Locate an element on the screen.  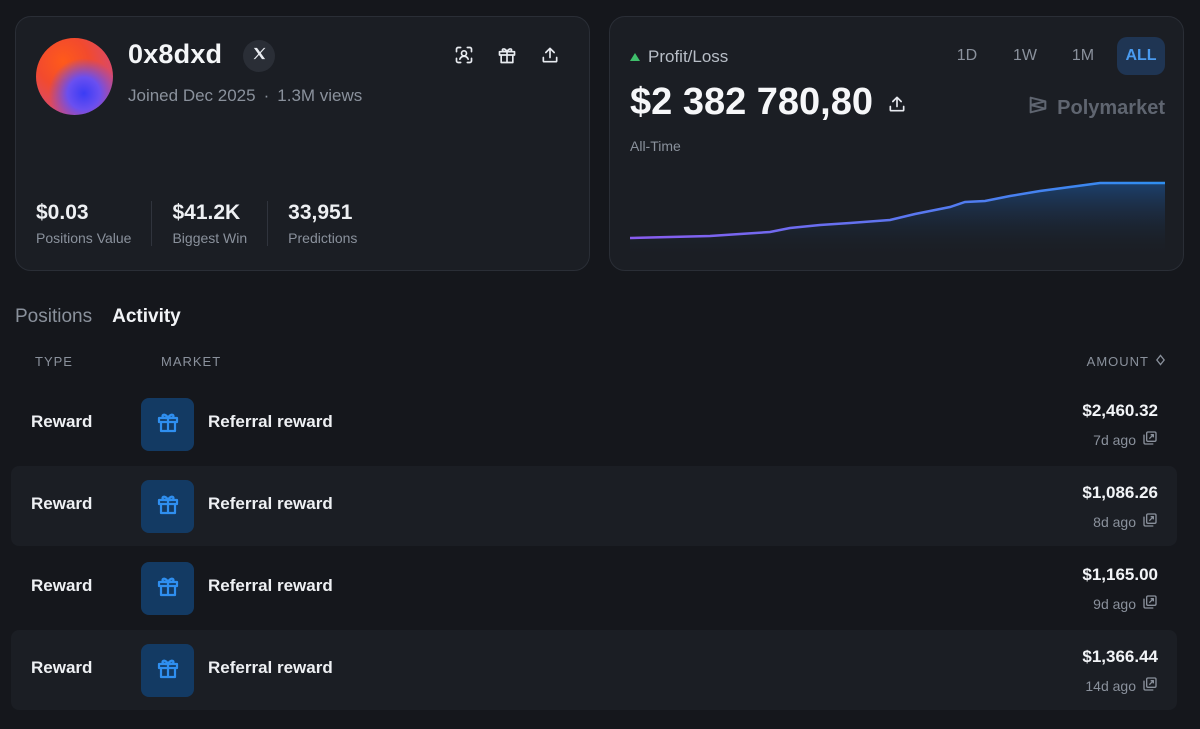
pnl-value: $2 382 780,80 is located at coordinates (752, 102).